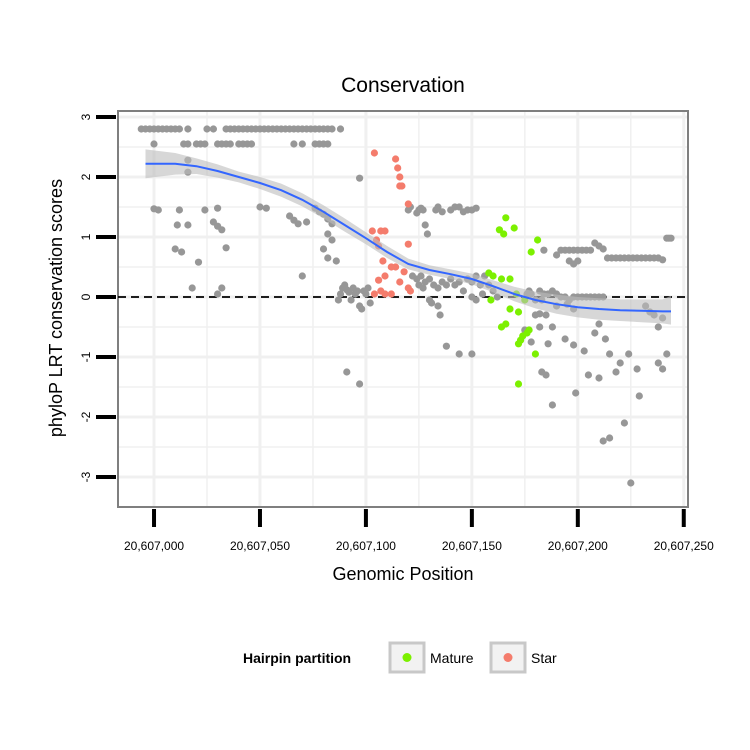 This screenshot has height=750, width=750. What do you see at coordinates (86, 176) in the screenshot?
I see `y-tick-label: 2` at bounding box center [86, 176].